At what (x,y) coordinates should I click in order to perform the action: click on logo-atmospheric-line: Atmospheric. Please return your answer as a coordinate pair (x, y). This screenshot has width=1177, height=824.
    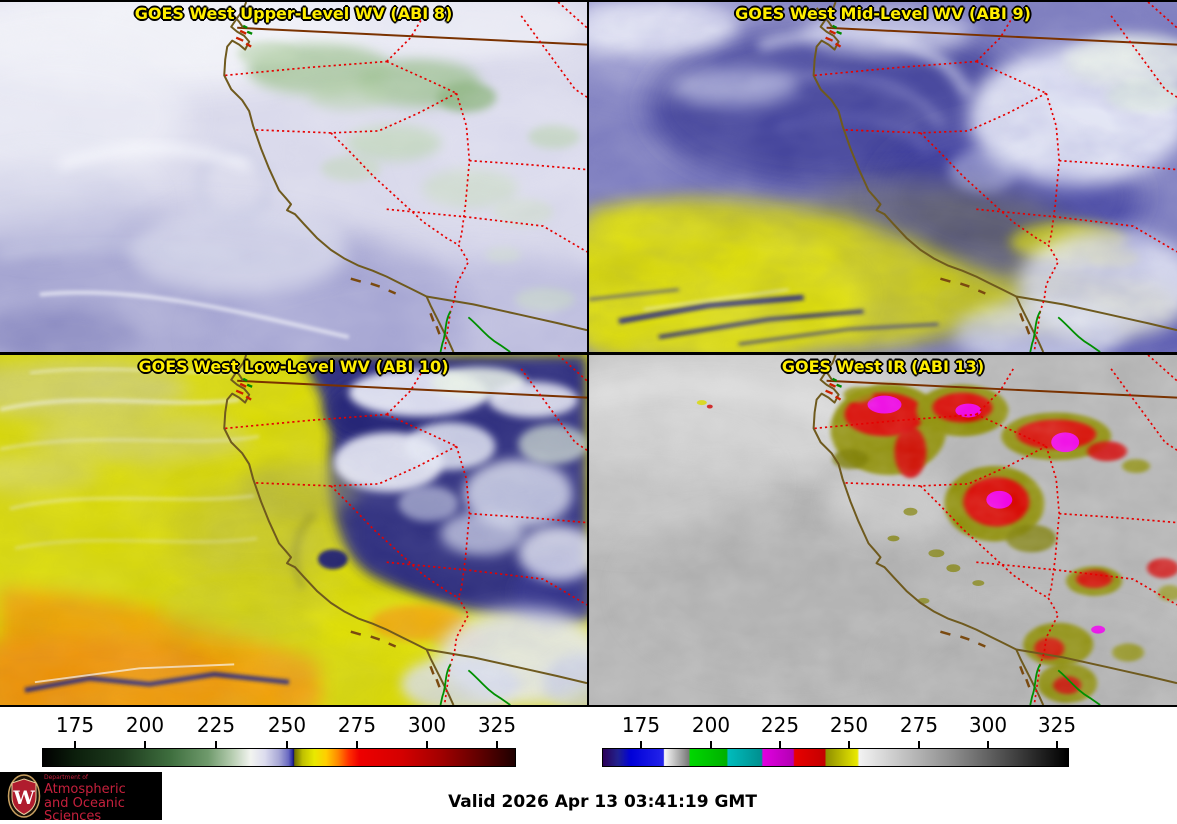
    Looking at the image, I should click on (85, 789).